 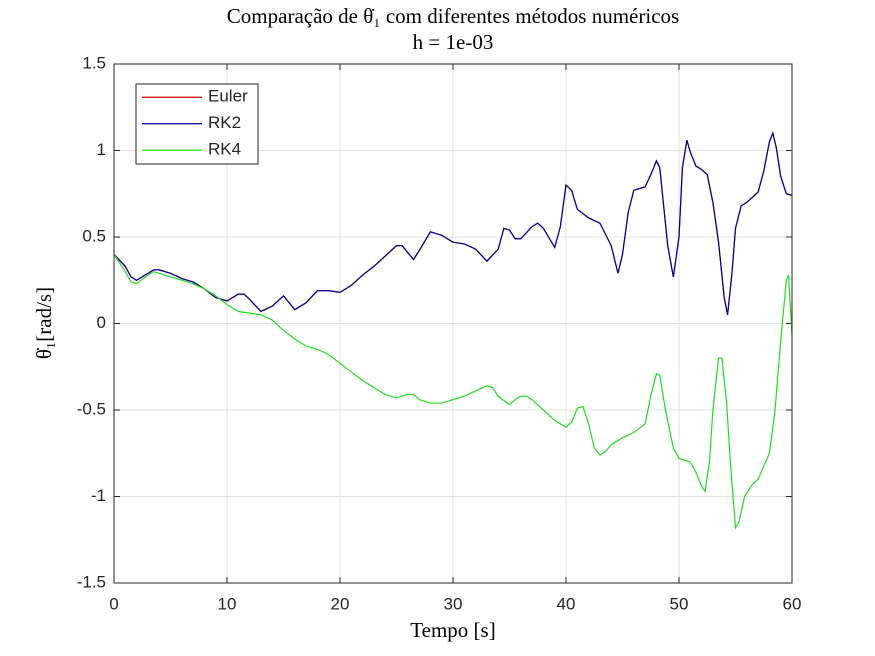 I want to click on legend-label: RK2, so click(x=224, y=122).